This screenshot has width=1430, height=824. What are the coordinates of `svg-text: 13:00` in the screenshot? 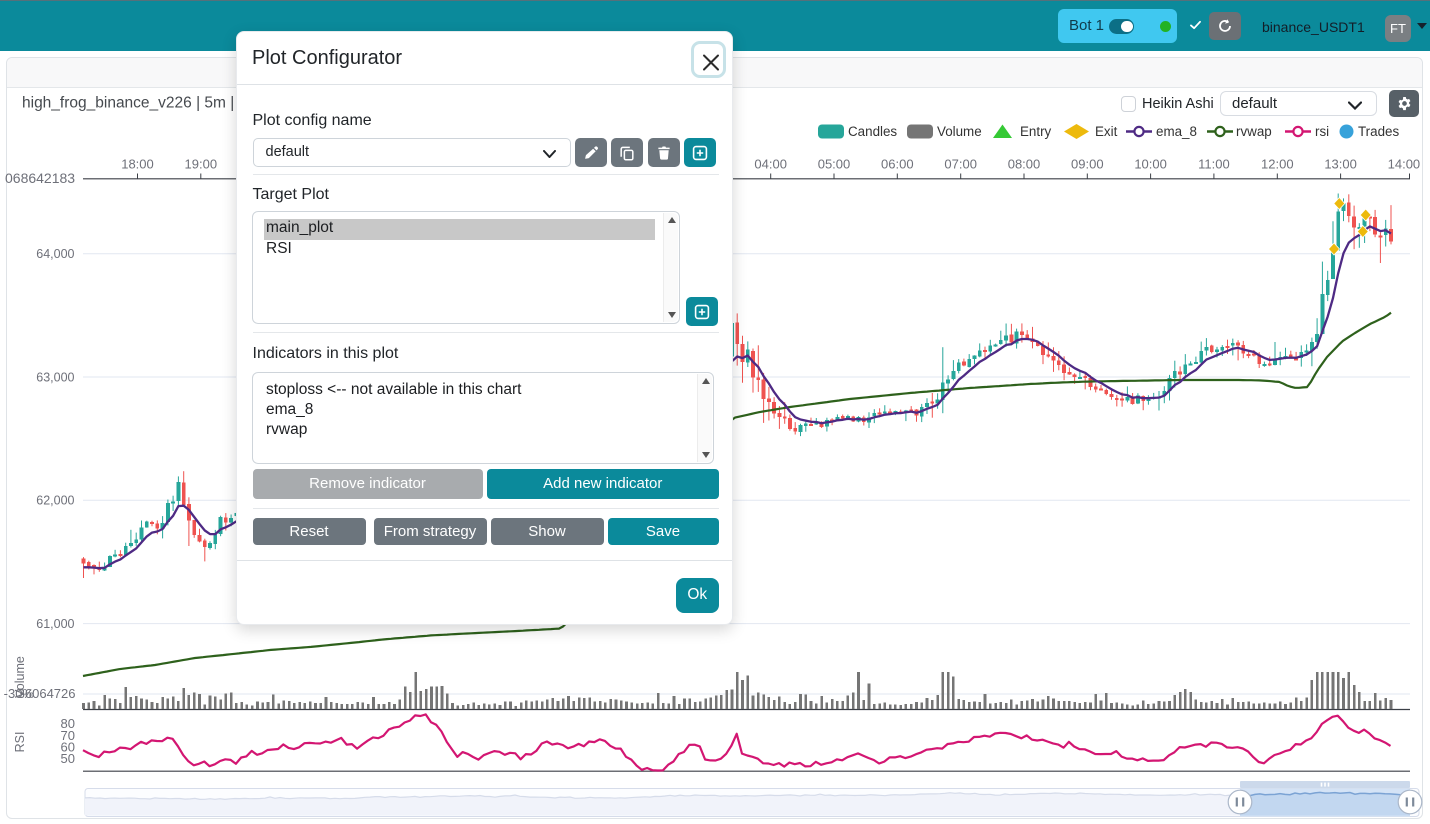 It's located at (1340, 164).